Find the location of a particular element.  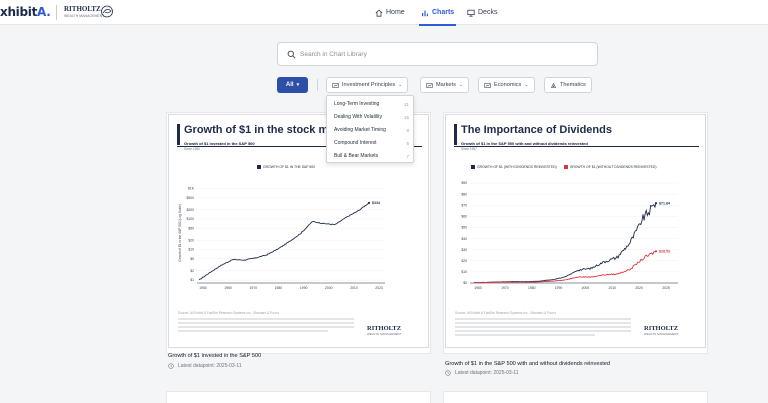

clock-icon is located at coordinates (171, 366).